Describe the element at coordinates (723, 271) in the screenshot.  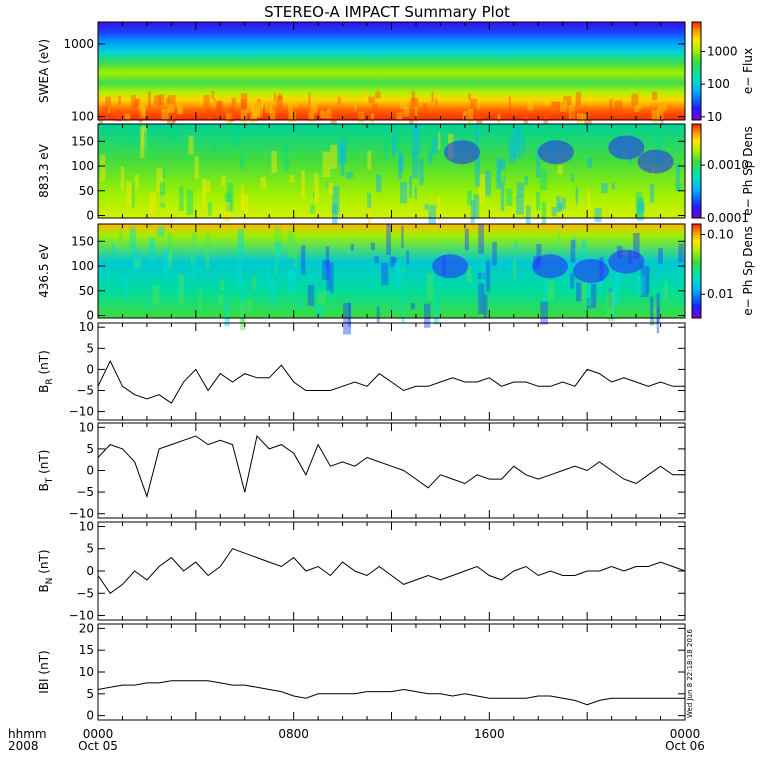
I see `colorbar-3: 0.01 0.10 e− Ph Sp Dens` at that location.